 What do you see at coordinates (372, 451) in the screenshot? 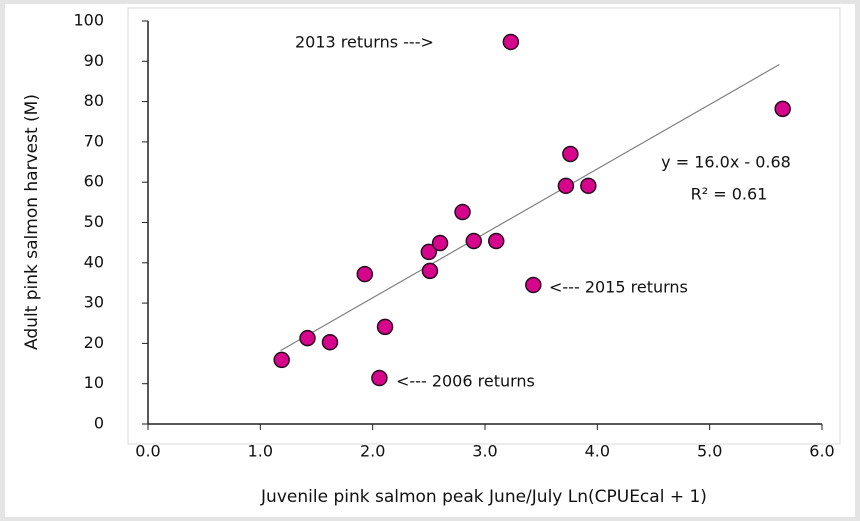
I see `x-tick-label: 2.0` at bounding box center [372, 451].